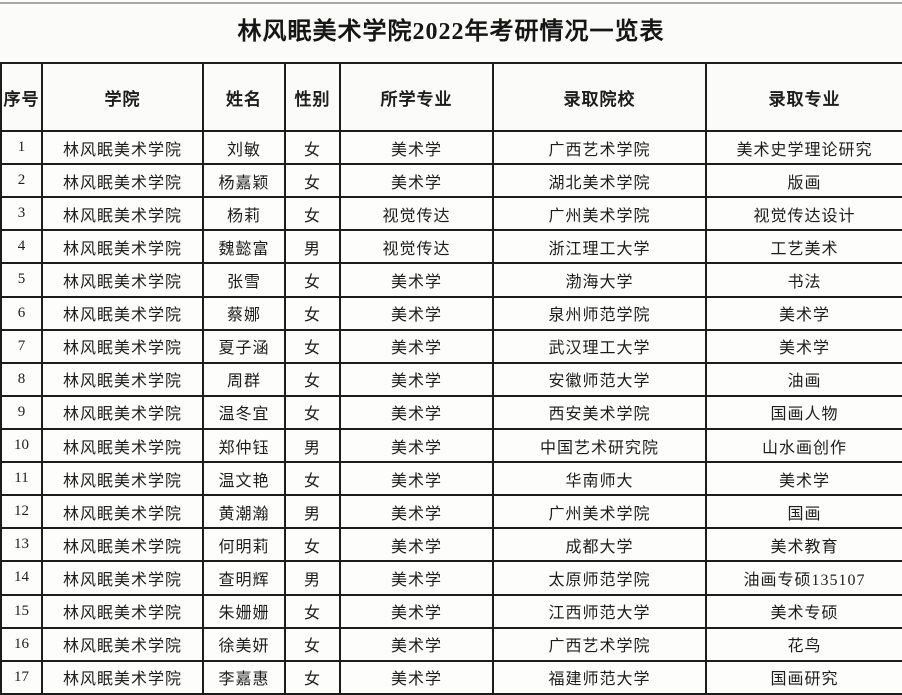 Image resolution: width=902 pixels, height=695 pixels. I want to click on table-row: 12 林风眠美术学院 黄潮瀚男美术学 广州美术学院 国画, so click(451, 512).